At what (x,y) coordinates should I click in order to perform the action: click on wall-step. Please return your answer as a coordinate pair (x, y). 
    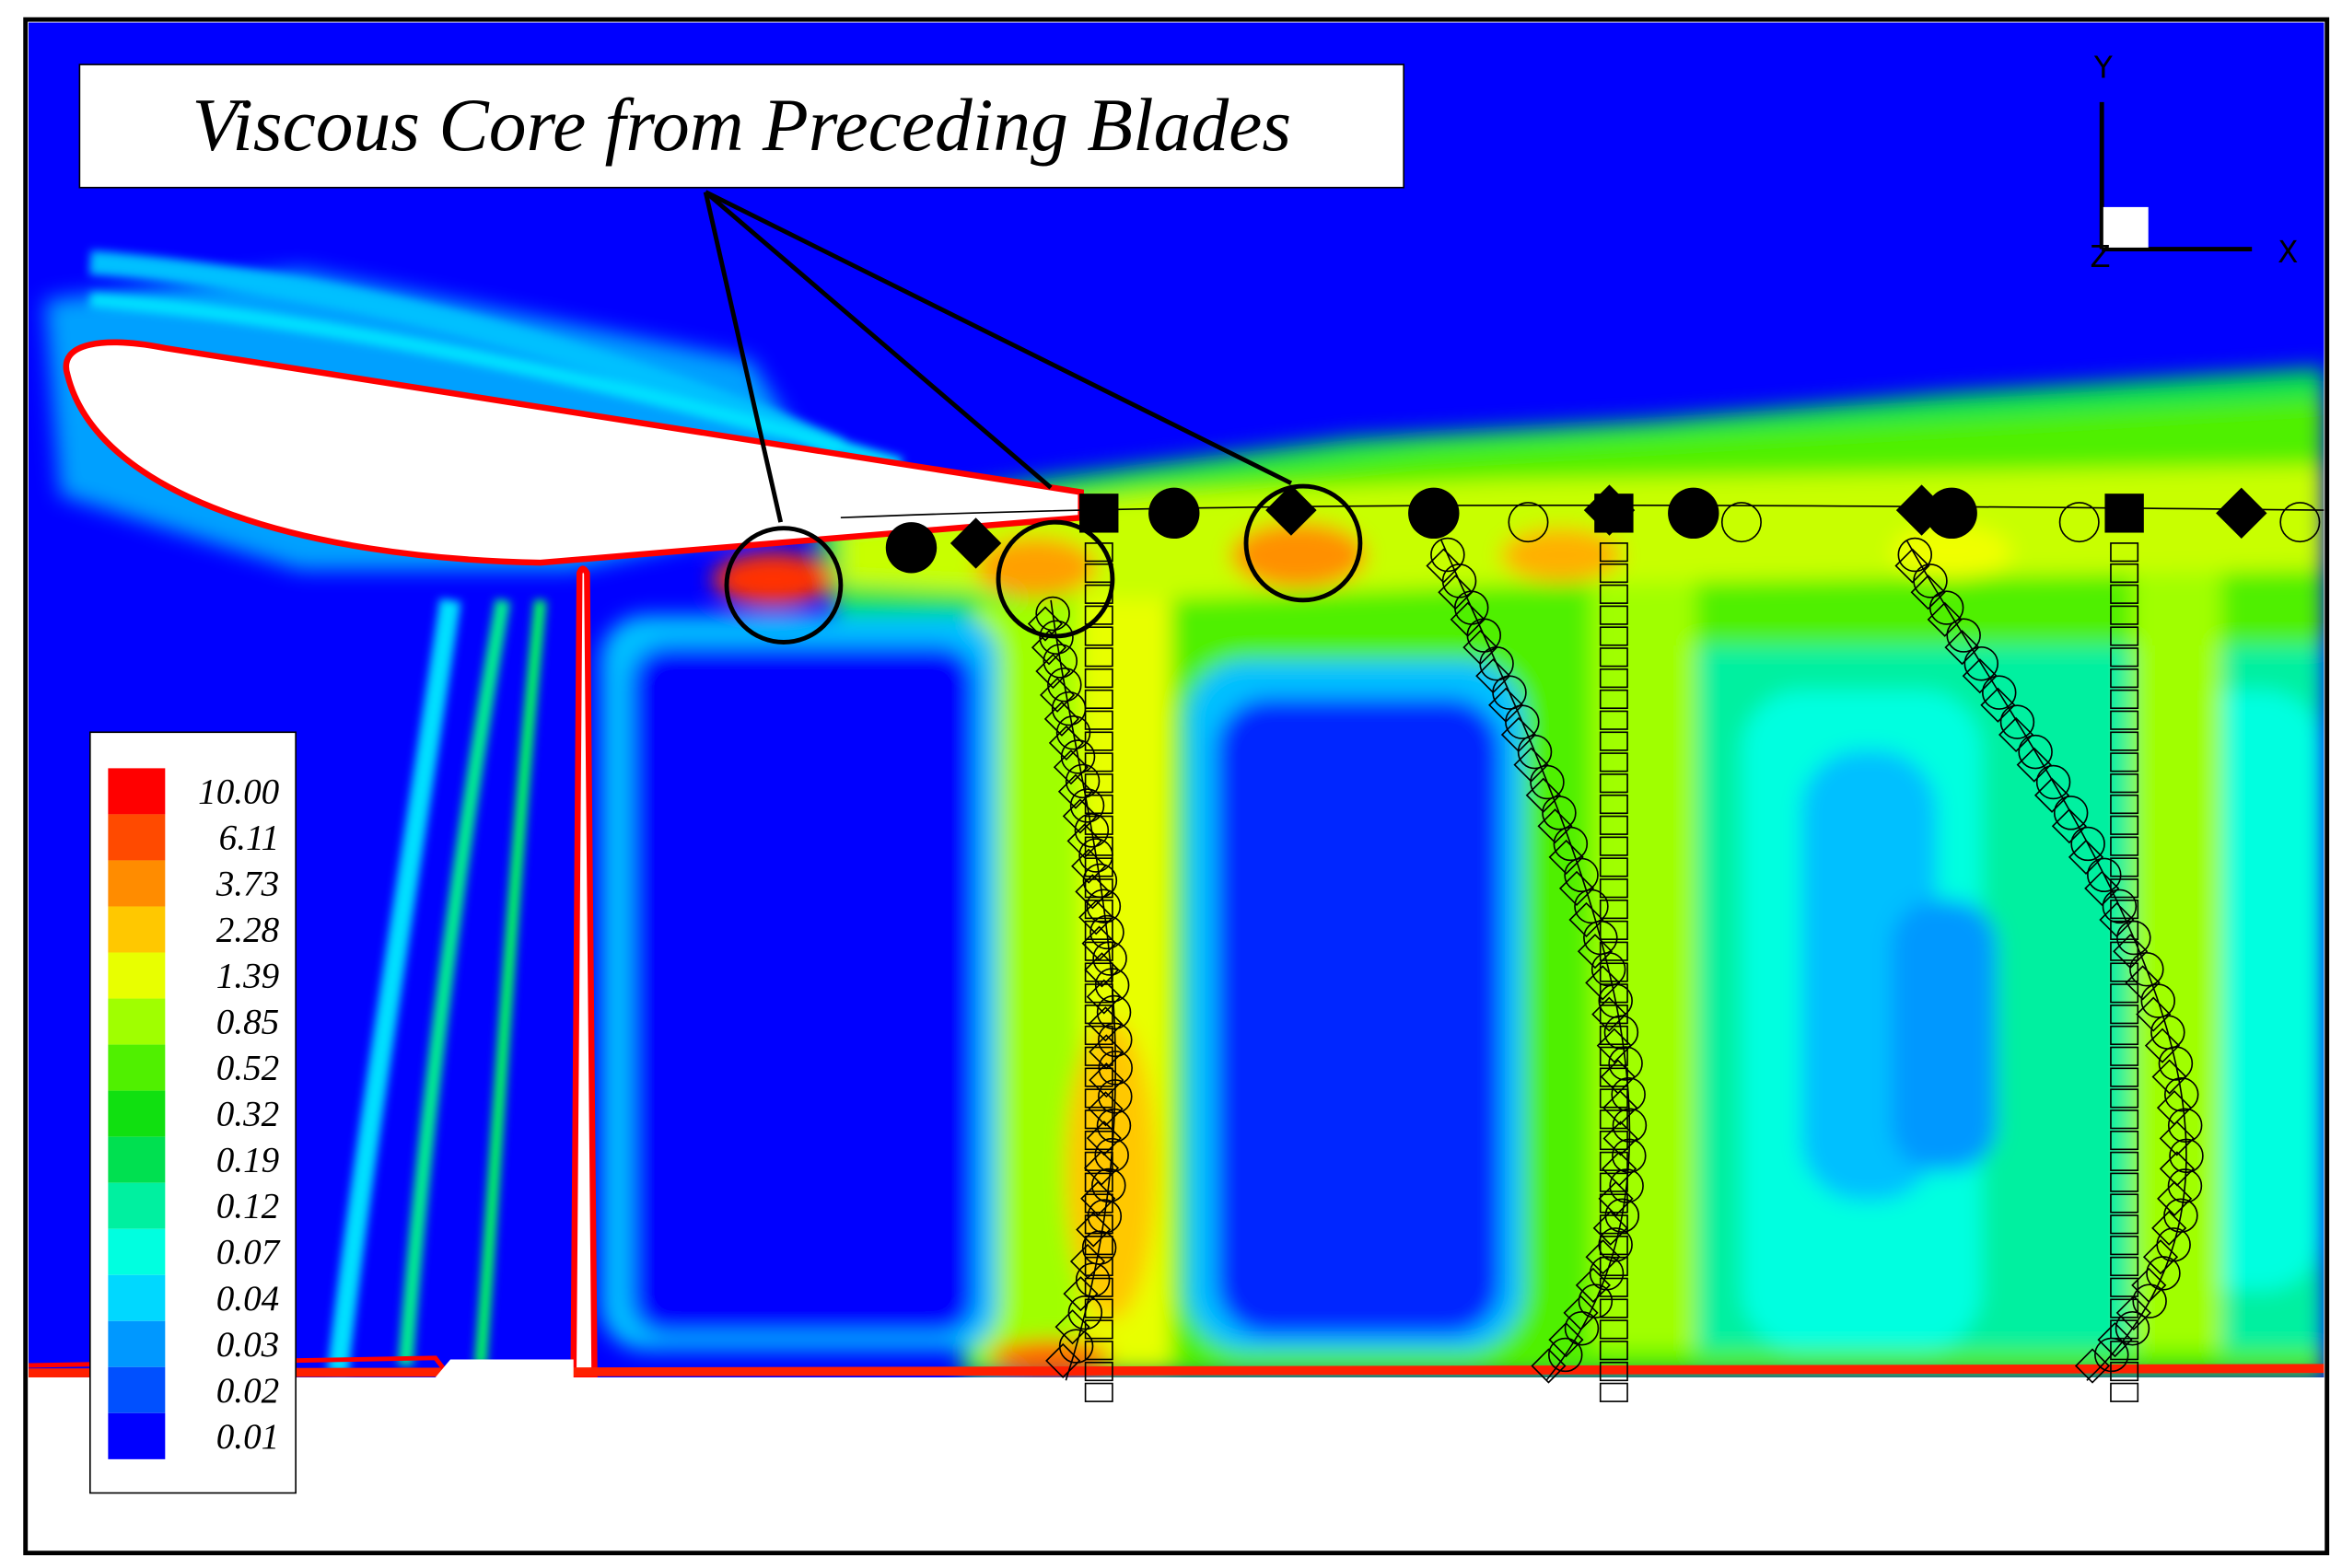
    Looking at the image, I should click on (504, 1368).